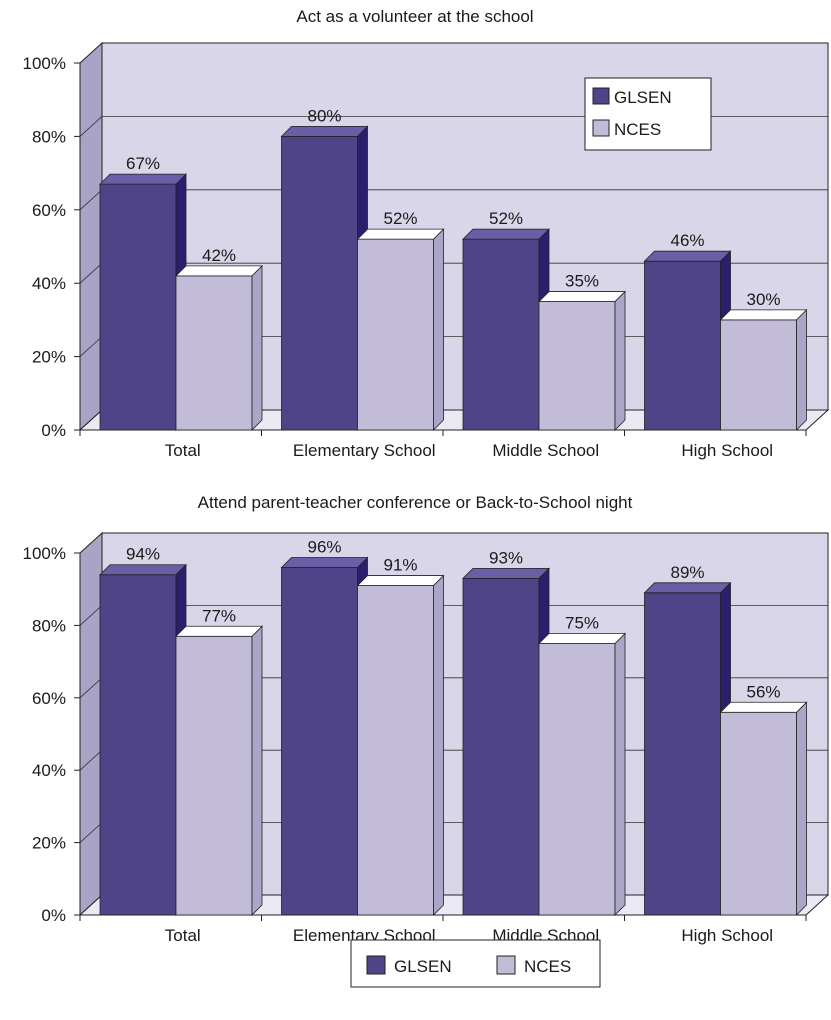 The width and height of the screenshot is (831, 1020). I want to click on y-tick-label: 80%, so click(49, 625).